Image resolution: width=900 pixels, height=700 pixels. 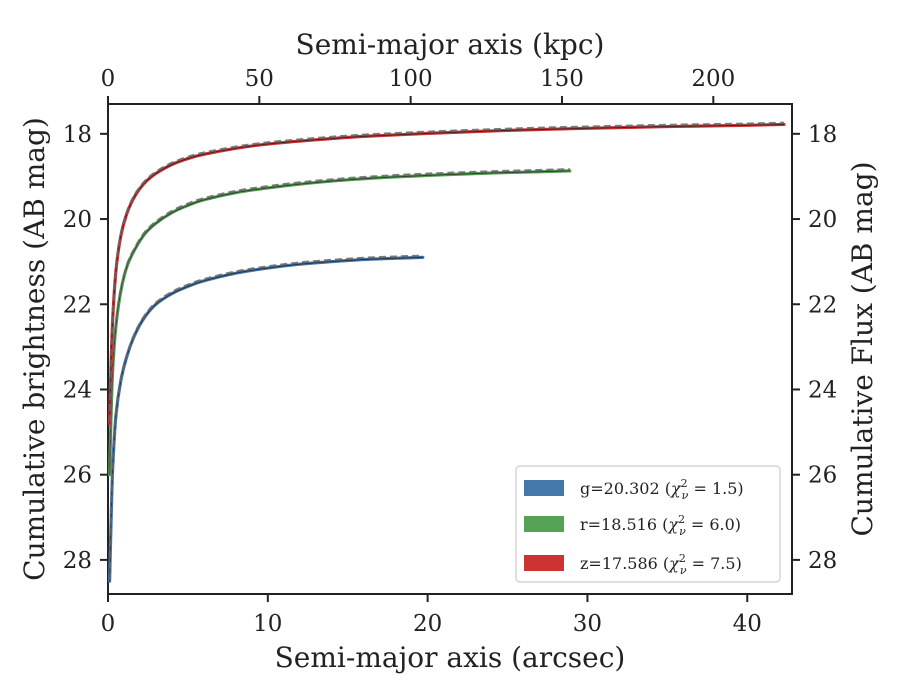 I want to click on x-tick-label-bottom: 0, so click(x=108, y=624).